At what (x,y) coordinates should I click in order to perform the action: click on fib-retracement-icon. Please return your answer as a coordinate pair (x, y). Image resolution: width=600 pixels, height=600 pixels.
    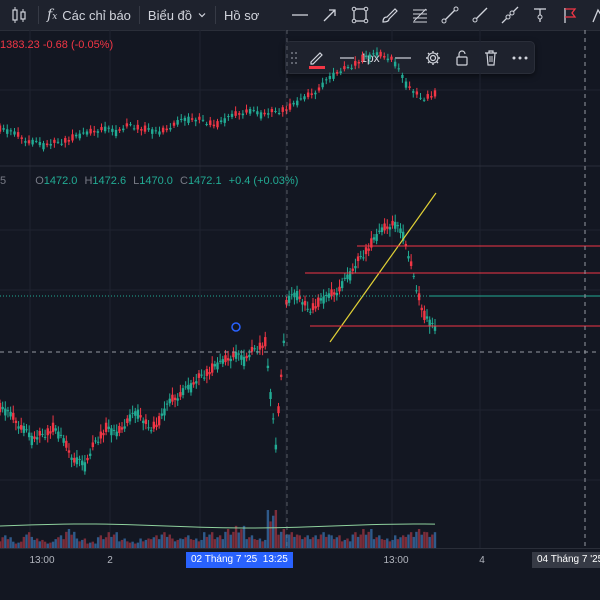
    Looking at the image, I should click on (420, 15).